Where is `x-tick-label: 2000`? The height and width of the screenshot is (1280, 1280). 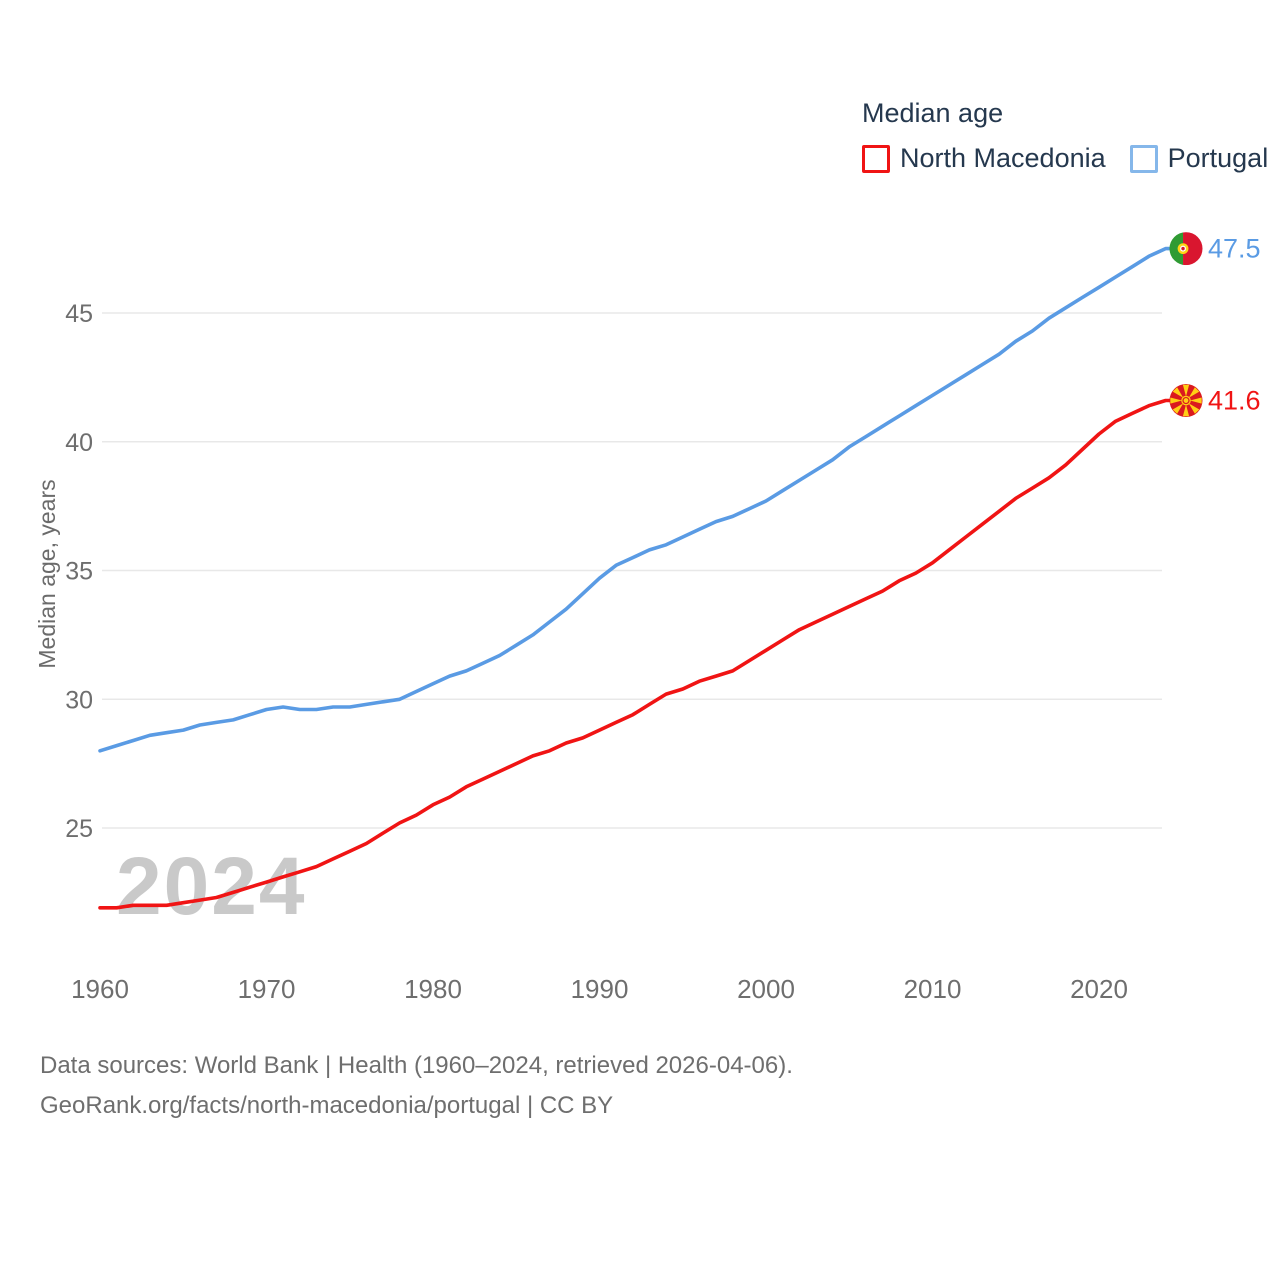
x-tick-label: 2000 is located at coordinates (766, 989).